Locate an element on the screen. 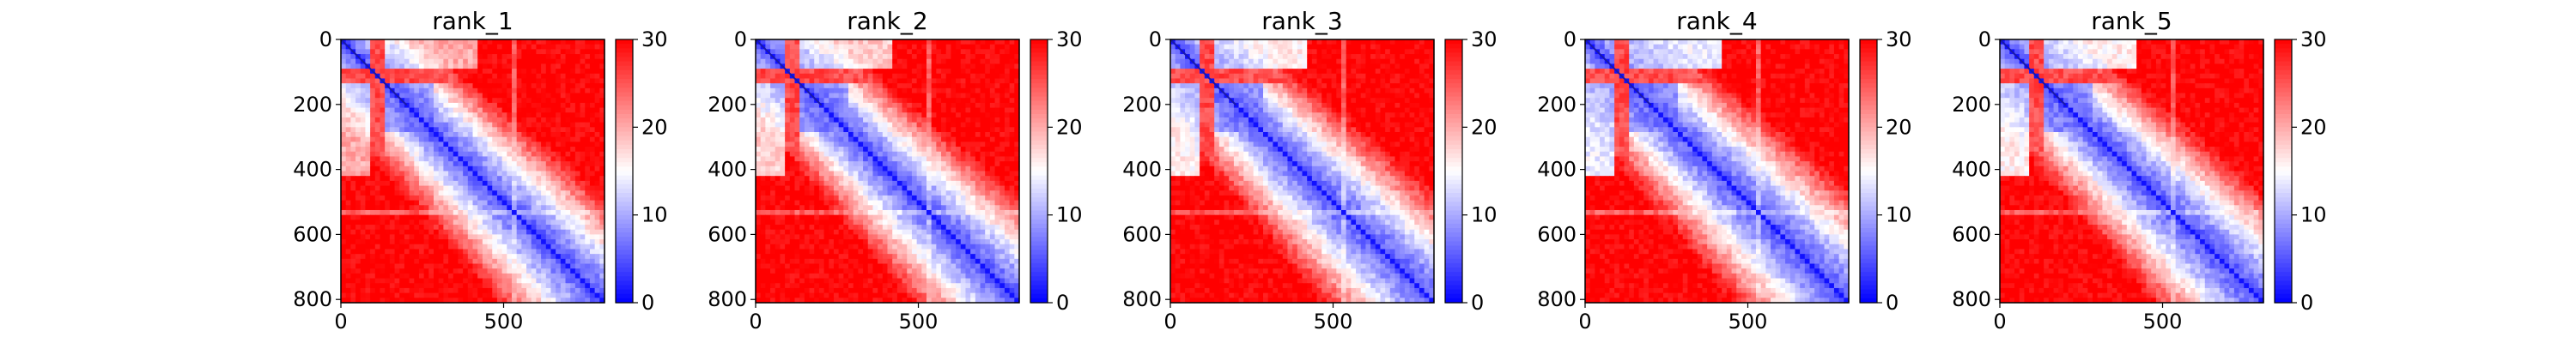 This screenshot has height=343, width=2576. colorbar-segment is located at coordinates (625, 226).